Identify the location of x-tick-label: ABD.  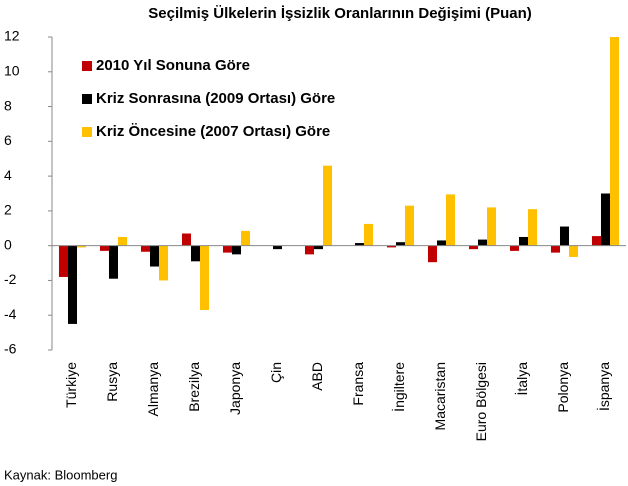
(317, 376).